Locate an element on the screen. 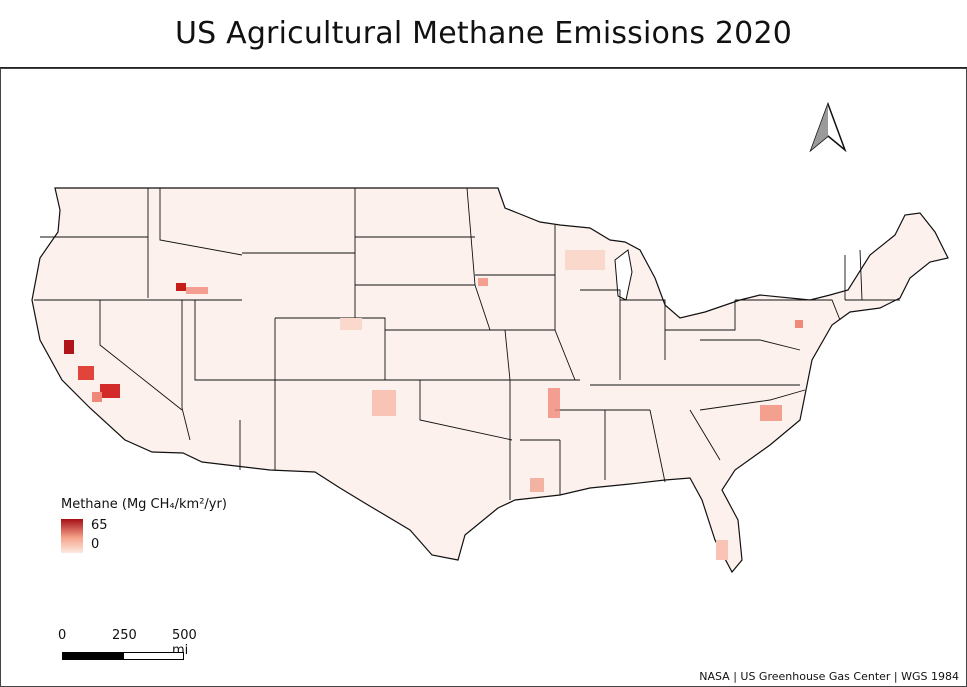  scale-label-0: 0 is located at coordinates (62, 635).